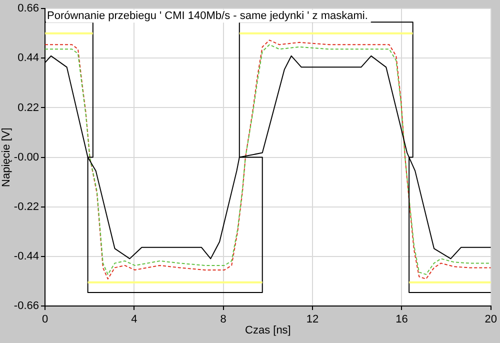  Describe the element at coordinates (26, 157) in the screenshot. I see `y-tick-label: -0.00` at that location.